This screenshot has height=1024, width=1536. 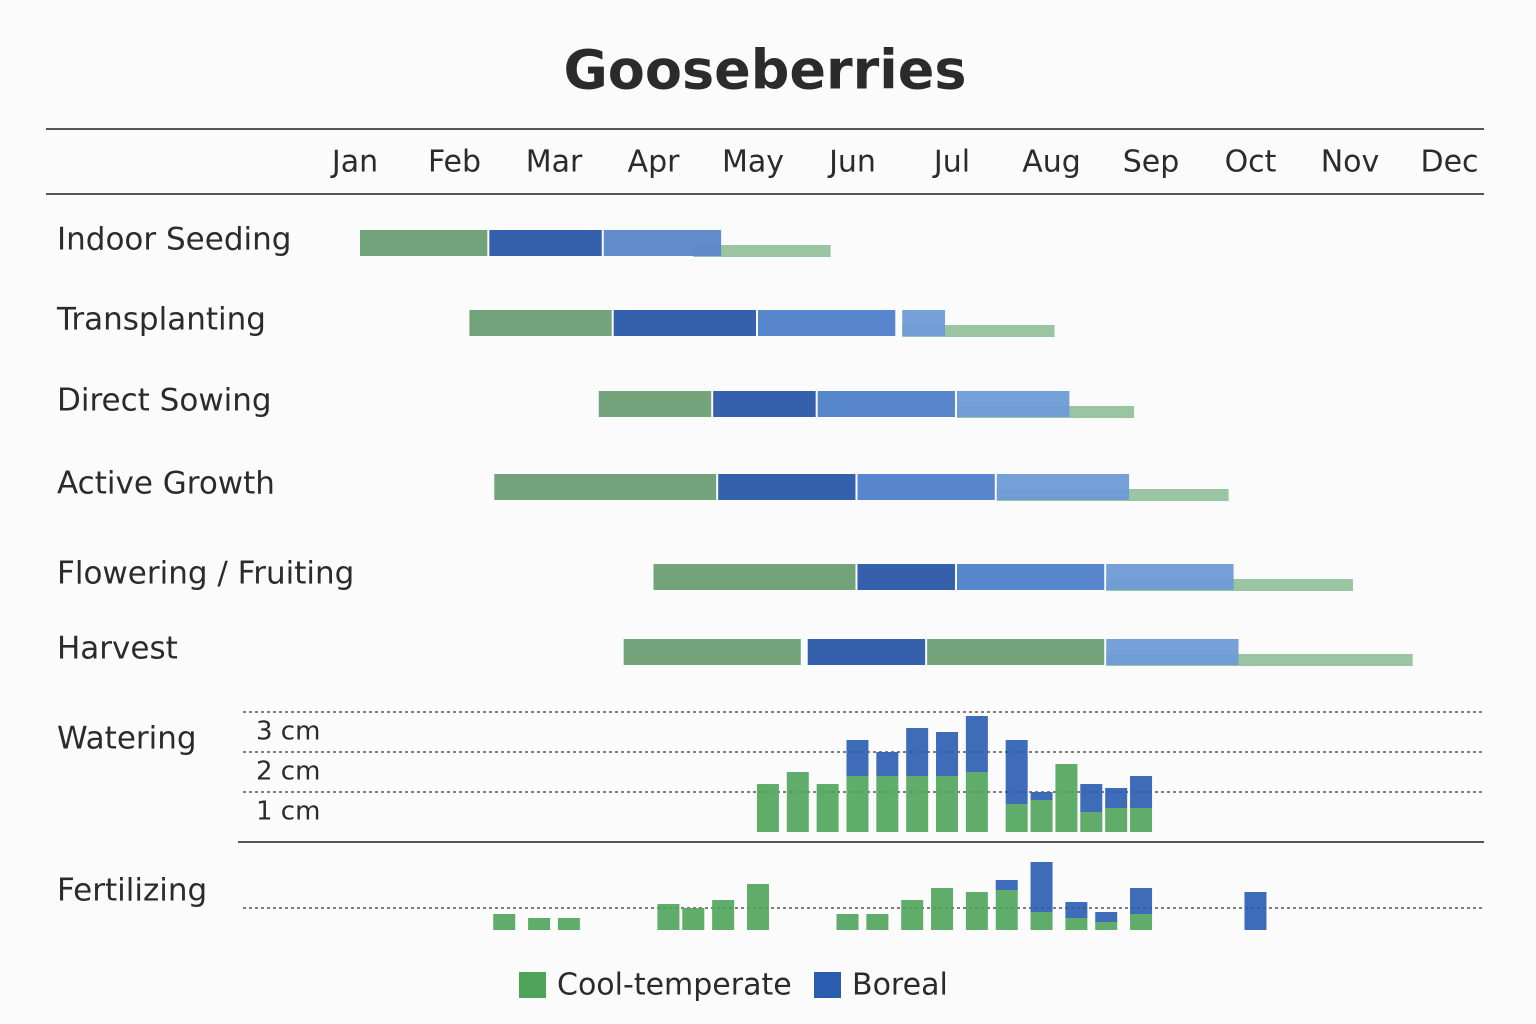 I want to click on row-label: Transplanting, so click(x=161, y=320).